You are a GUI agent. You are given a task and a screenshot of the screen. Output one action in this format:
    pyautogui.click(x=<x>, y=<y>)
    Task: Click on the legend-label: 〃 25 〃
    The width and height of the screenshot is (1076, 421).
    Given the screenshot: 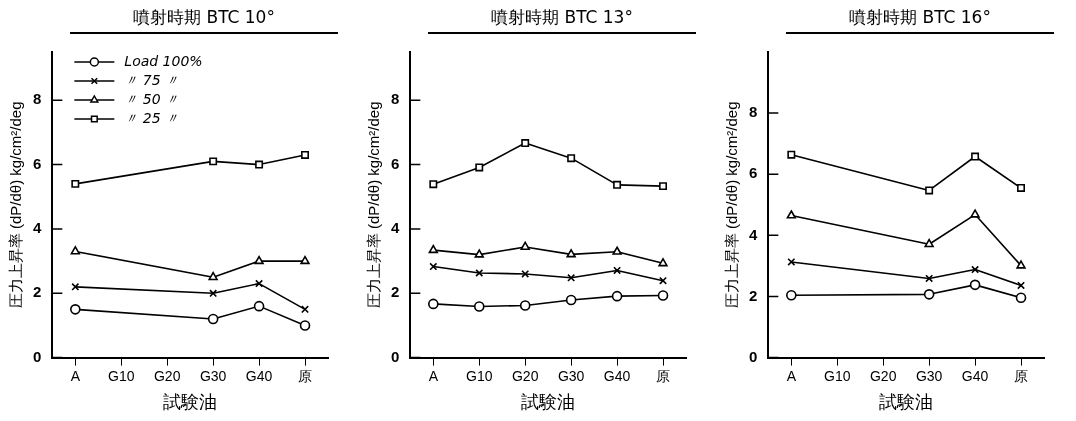 What is the action you would take?
    pyautogui.click(x=152, y=117)
    